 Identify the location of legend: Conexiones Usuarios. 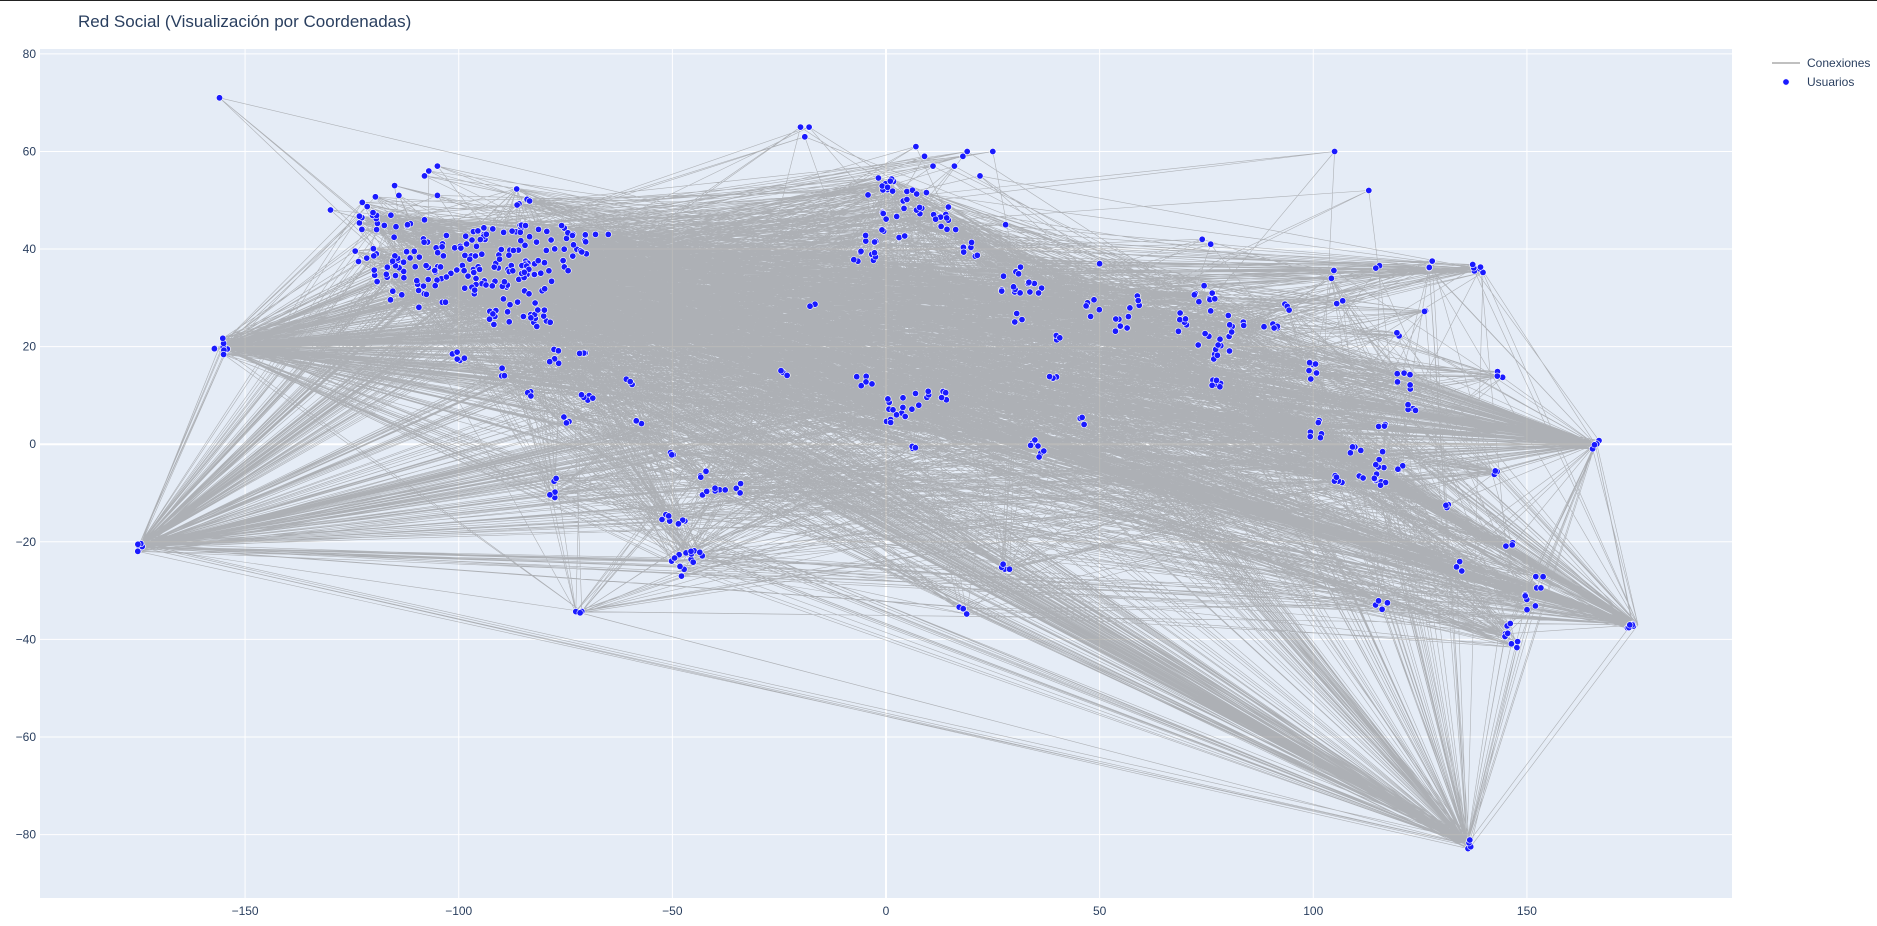
(1821, 72).